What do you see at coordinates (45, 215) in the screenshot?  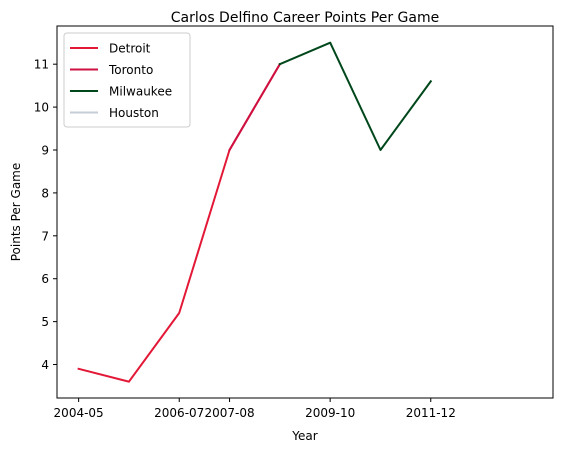 I see `y-axis-ticks: 4 5 6 7 8 9 10 11` at bounding box center [45, 215].